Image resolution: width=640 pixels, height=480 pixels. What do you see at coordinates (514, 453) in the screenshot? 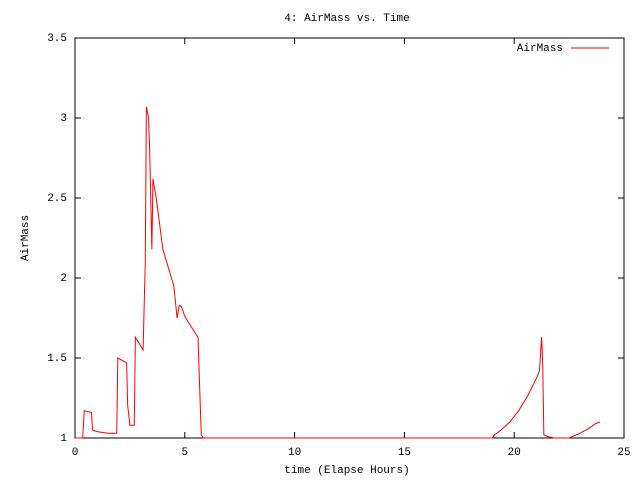
I see `x-tick-label: 20` at bounding box center [514, 453].